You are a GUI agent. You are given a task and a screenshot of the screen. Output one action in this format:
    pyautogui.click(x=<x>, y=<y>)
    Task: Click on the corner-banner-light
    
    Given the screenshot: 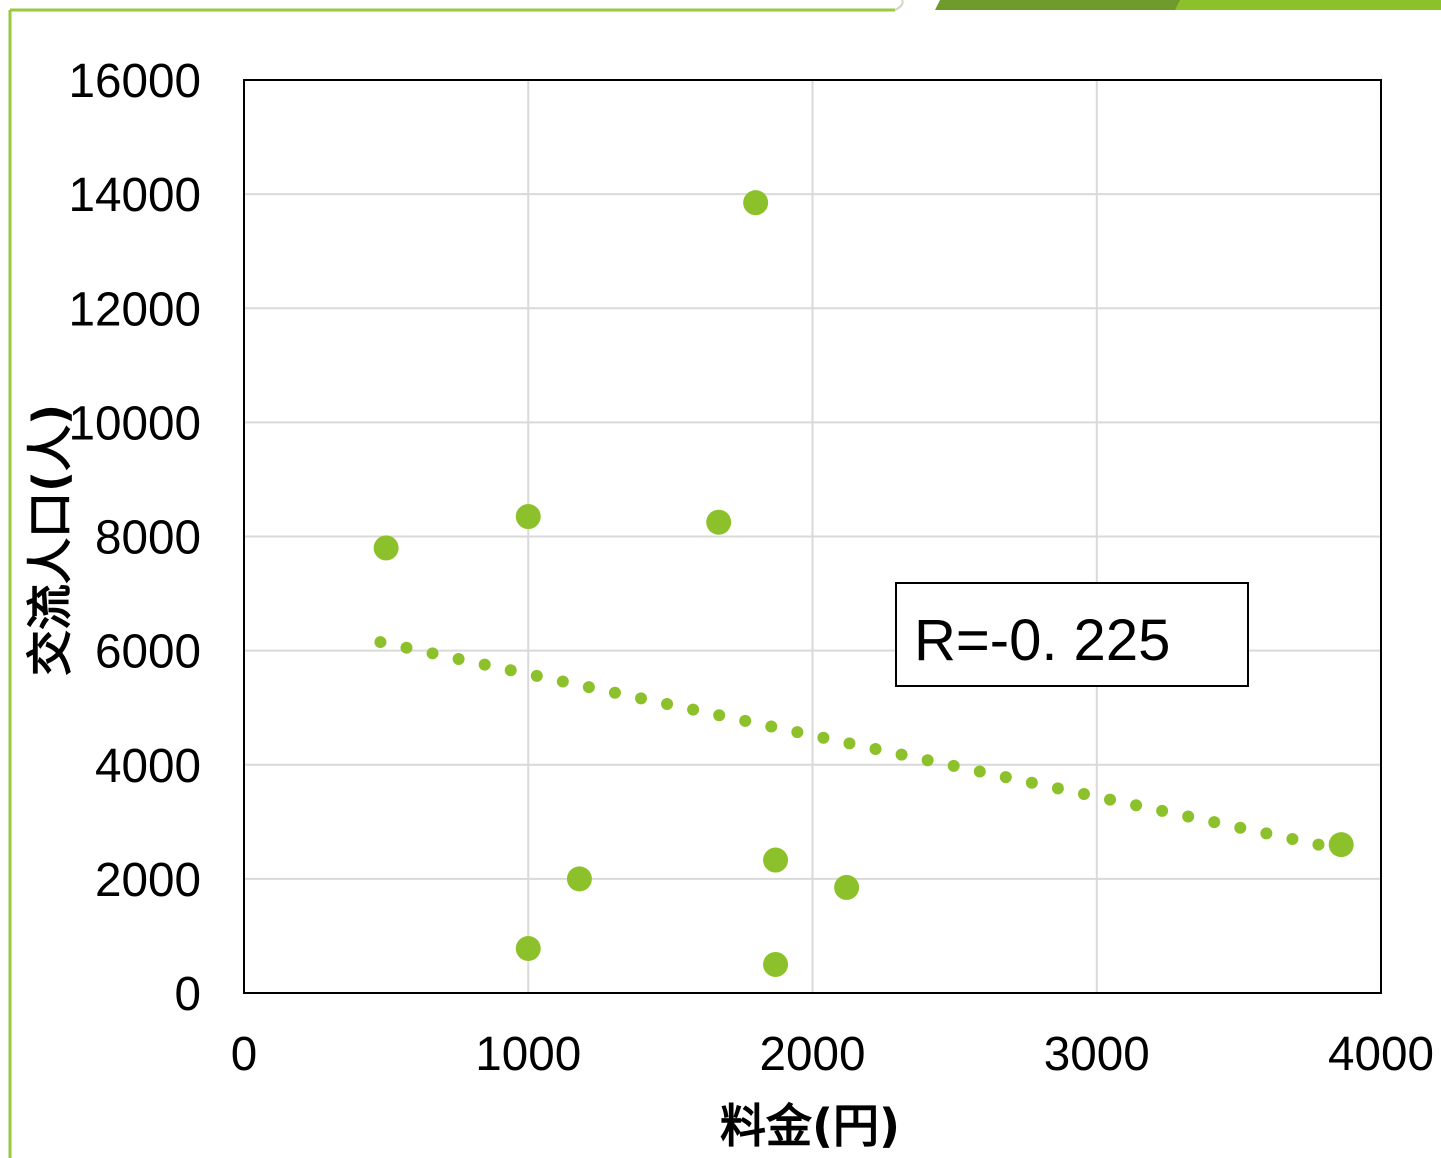 What is the action you would take?
    pyautogui.click(x=1308, y=5)
    